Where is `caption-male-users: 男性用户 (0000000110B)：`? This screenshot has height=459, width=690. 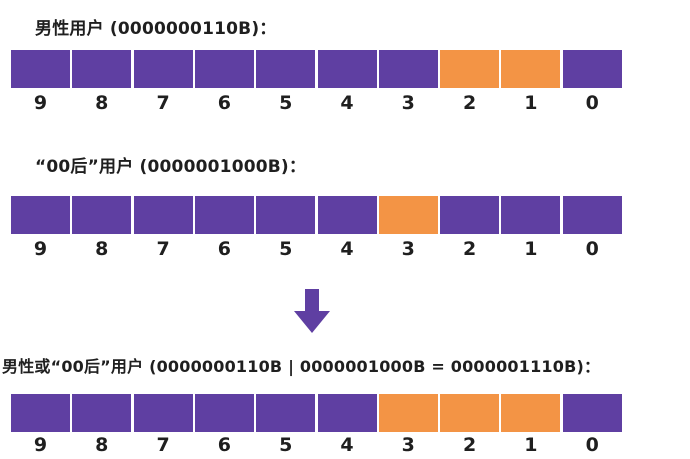 caption-male-users: 男性用户 (0000000110B)： is located at coordinates (156, 29).